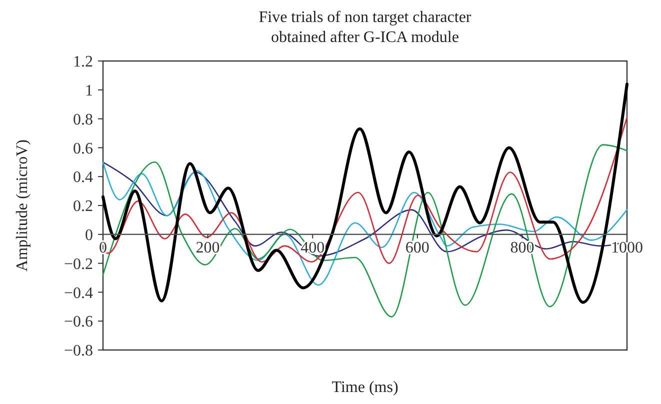 This screenshot has width=661, height=404. What do you see at coordinates (208, 247) in the screenshot?
I see `x-tick-label: 200` at bounding box center [208, 247].